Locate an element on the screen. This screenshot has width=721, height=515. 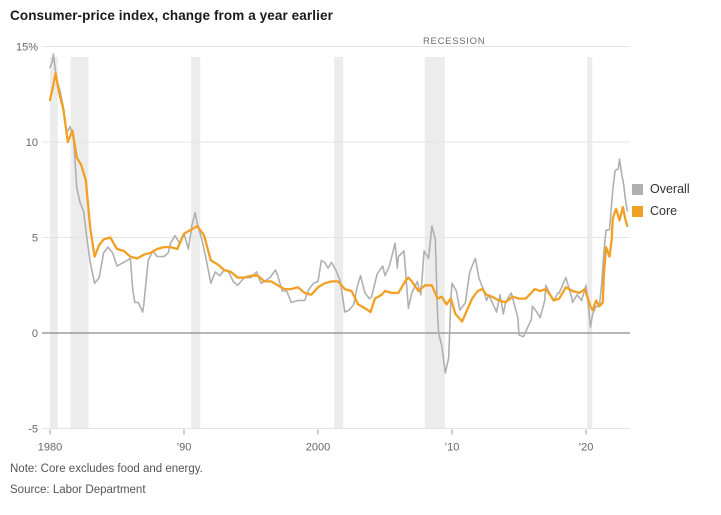
svg-text: ’20 is located at coordinates (586, 448).